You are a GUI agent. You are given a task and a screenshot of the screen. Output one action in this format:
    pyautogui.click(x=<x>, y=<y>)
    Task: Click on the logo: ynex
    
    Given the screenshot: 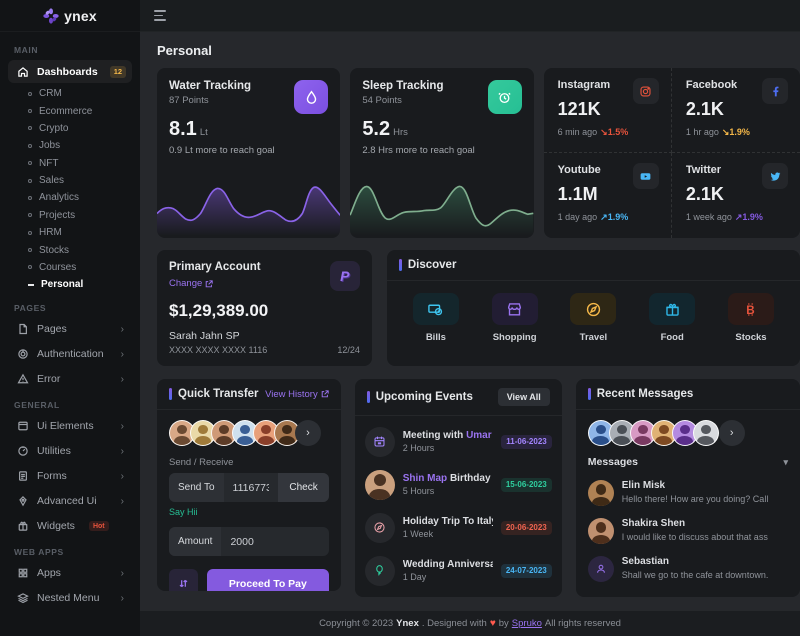 What is the action you would take?
    pyautogui.click(x=70, y=16)
    